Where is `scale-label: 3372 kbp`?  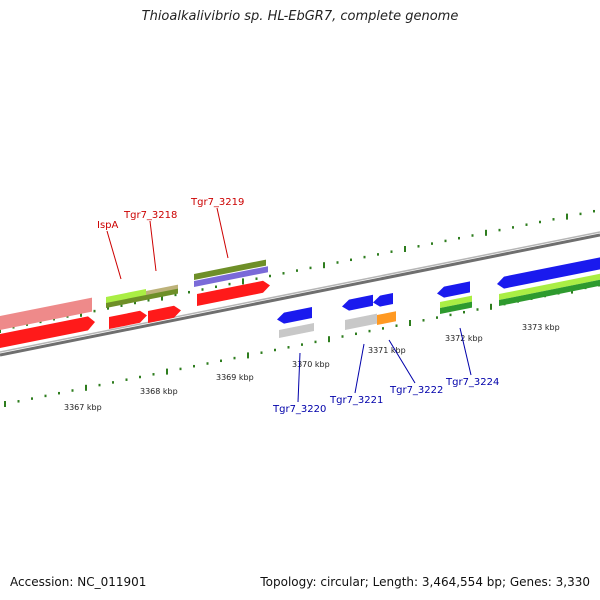
scale-label: 3372 kbp is located at coordinates (464, 338).